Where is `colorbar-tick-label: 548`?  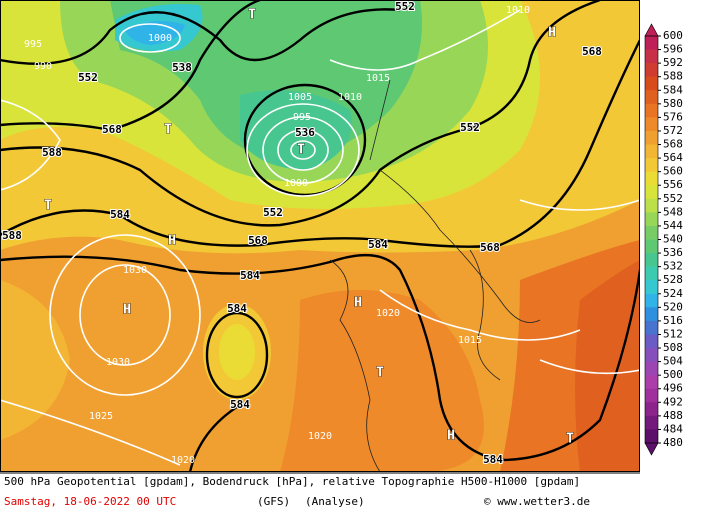
colorbar-tick-label: 548 is located at coordinates (673, 211).